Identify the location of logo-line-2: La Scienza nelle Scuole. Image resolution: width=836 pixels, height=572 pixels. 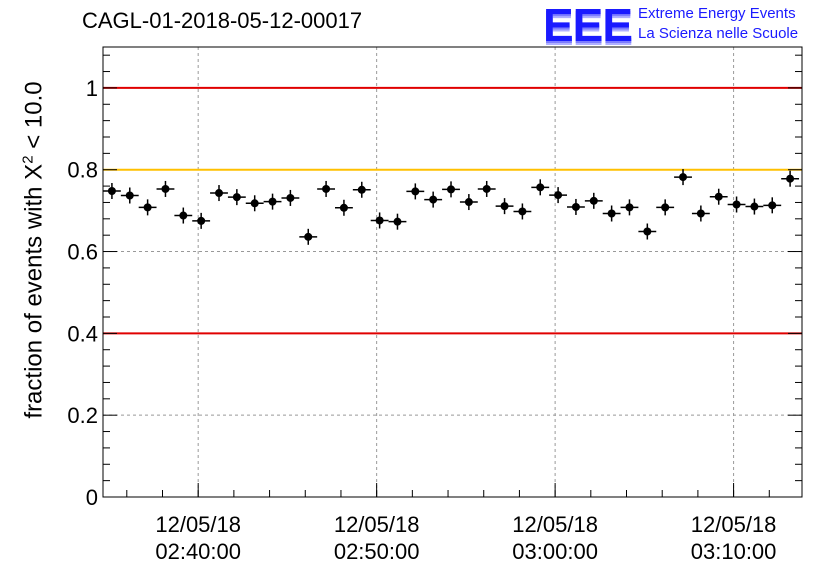
(718, 33).